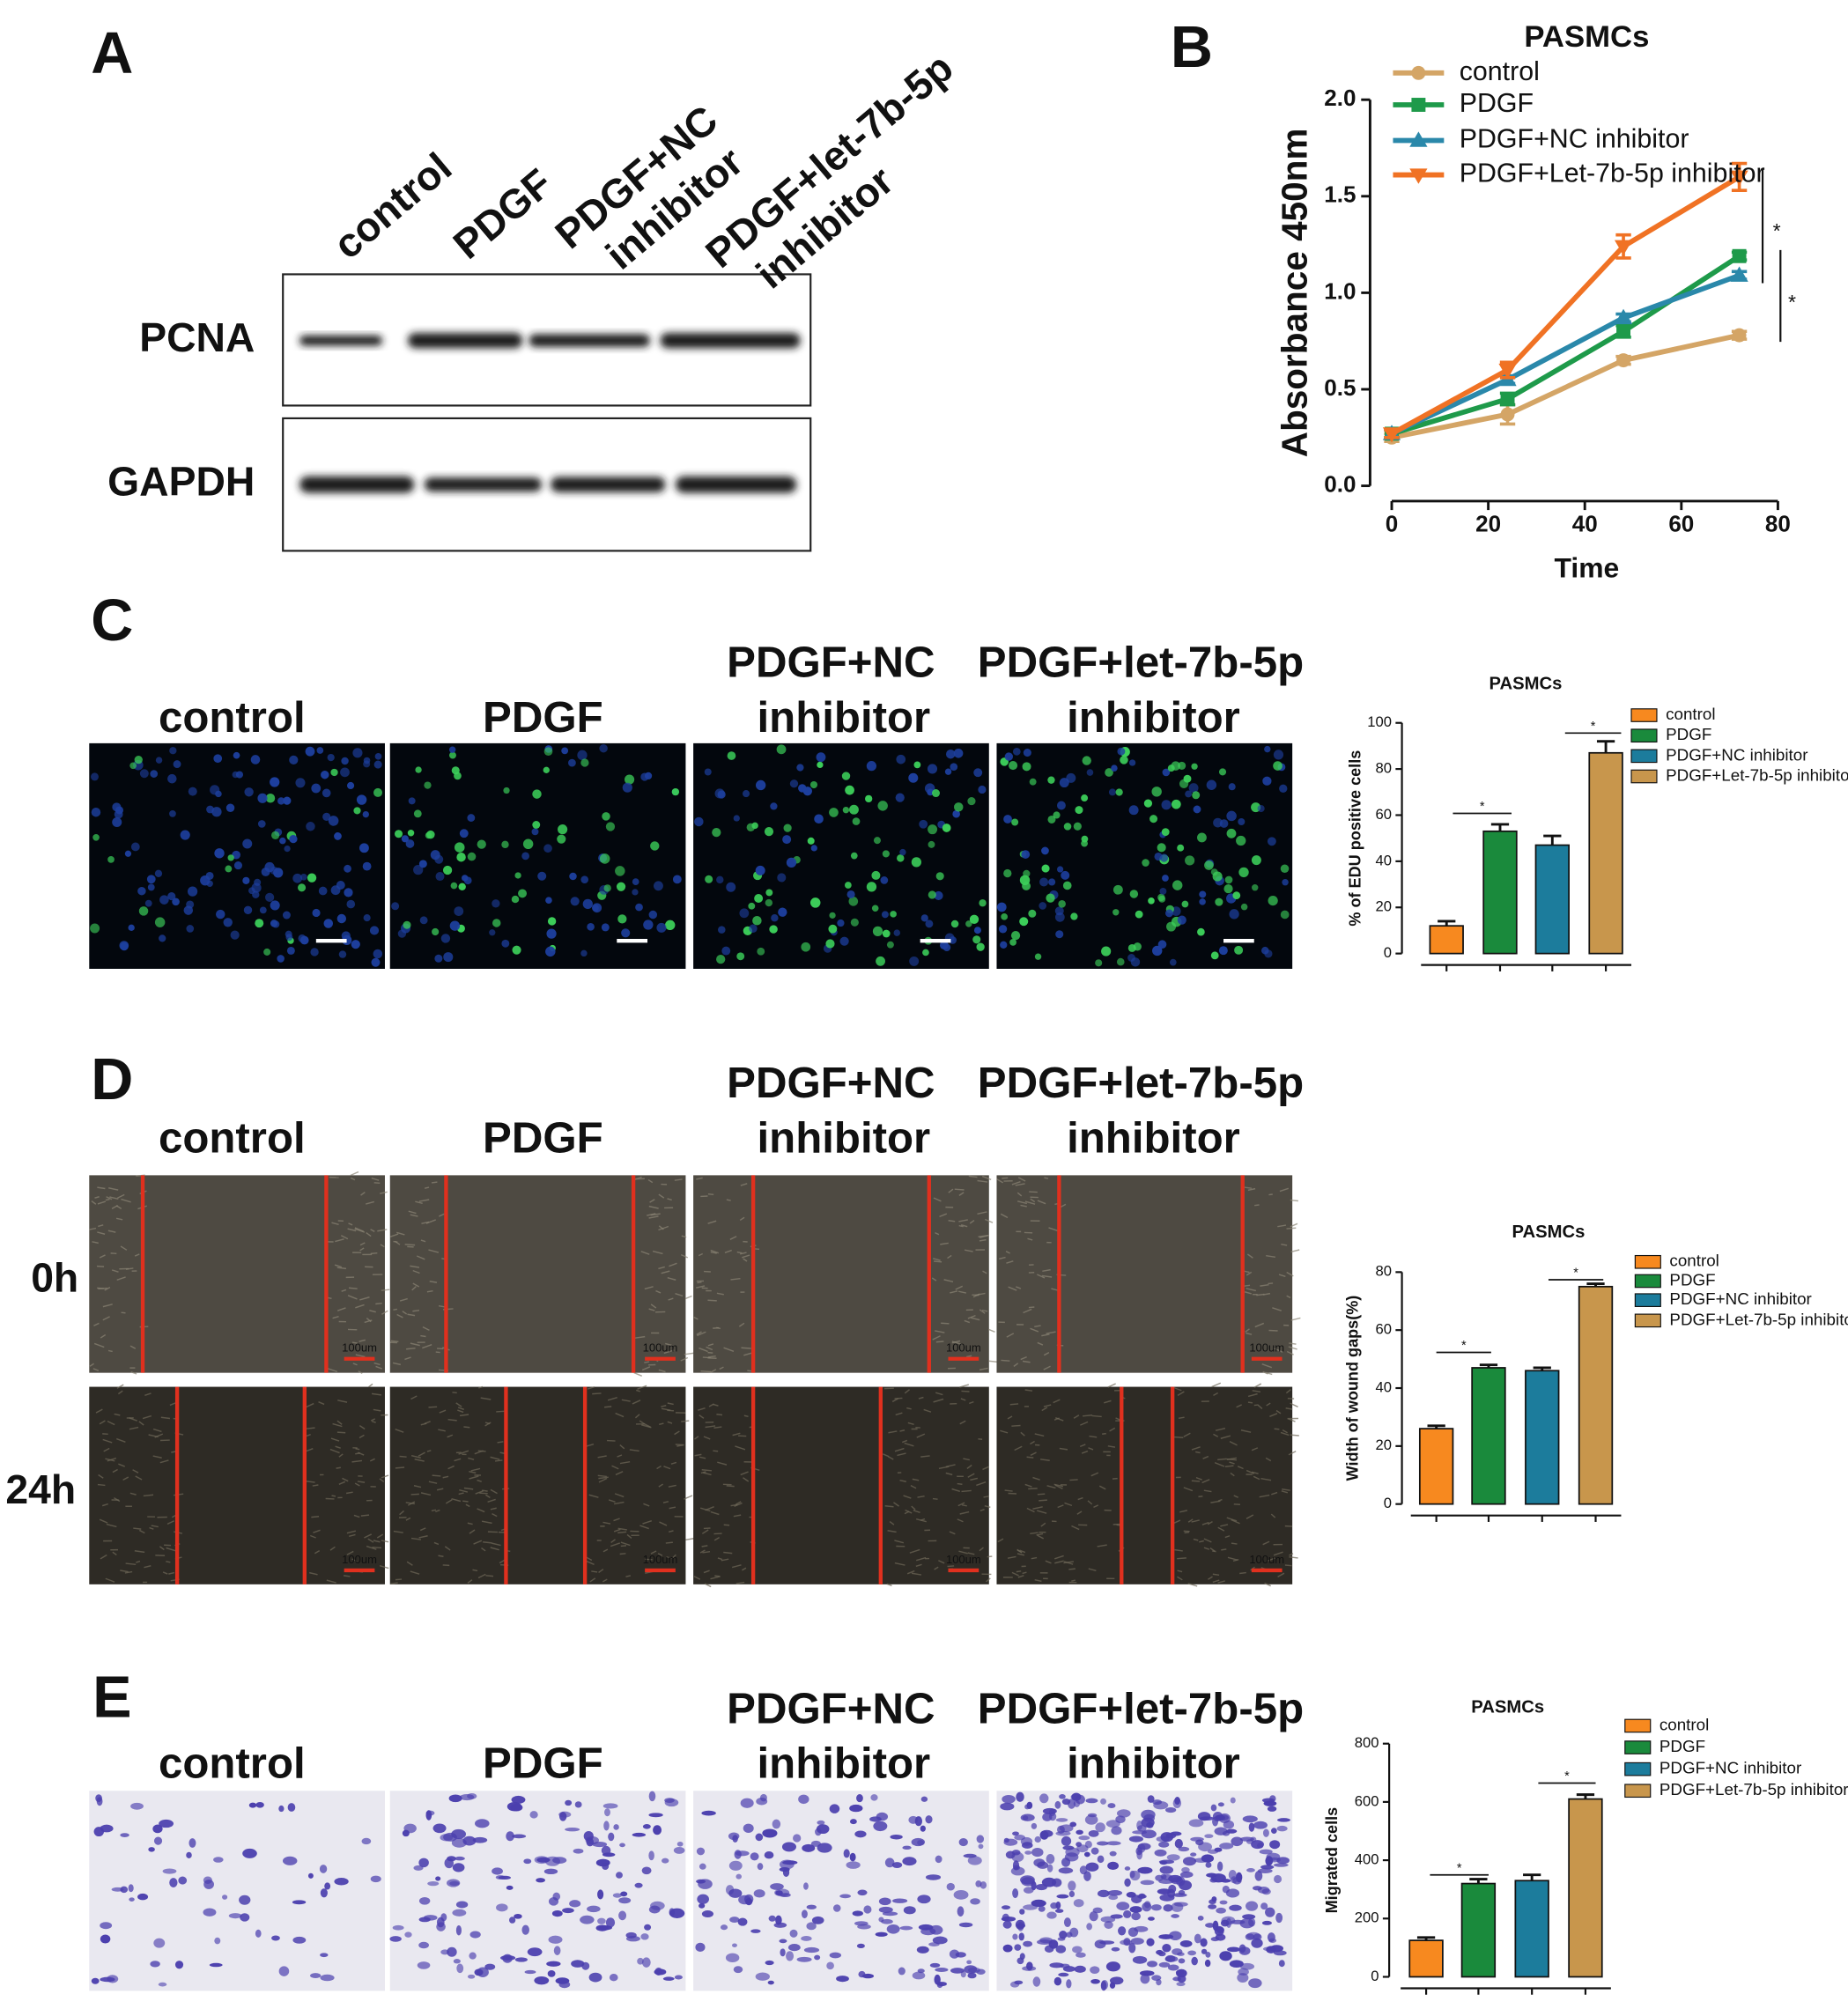  I want to click on image-header: PDGF, so click(543, 717).